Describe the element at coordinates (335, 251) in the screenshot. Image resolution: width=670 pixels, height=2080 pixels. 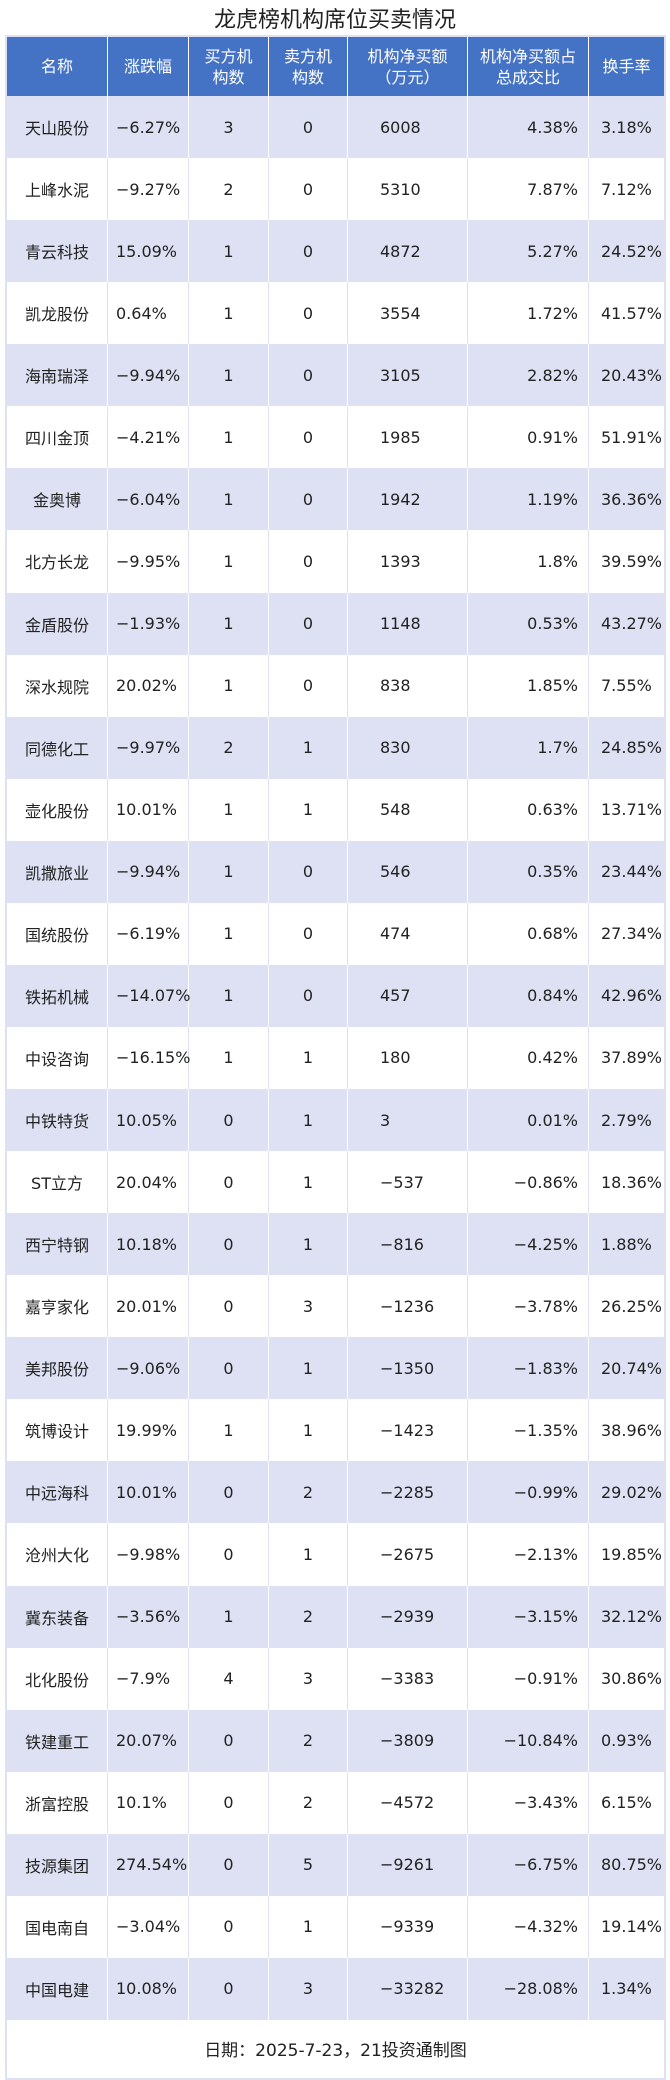
I see `table-row: 青云科技 15.09% 1 0 4872 5.27% 24.52%` at that location.